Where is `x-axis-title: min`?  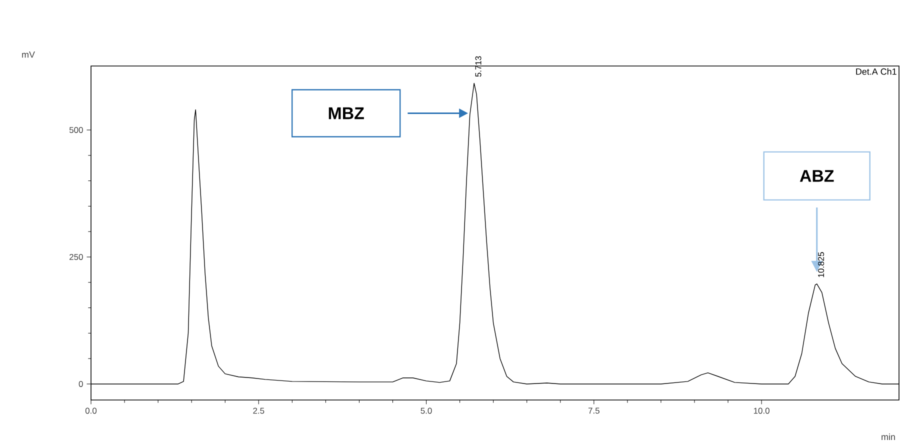
x-axis-title: min is located at coordinates (888, 437).